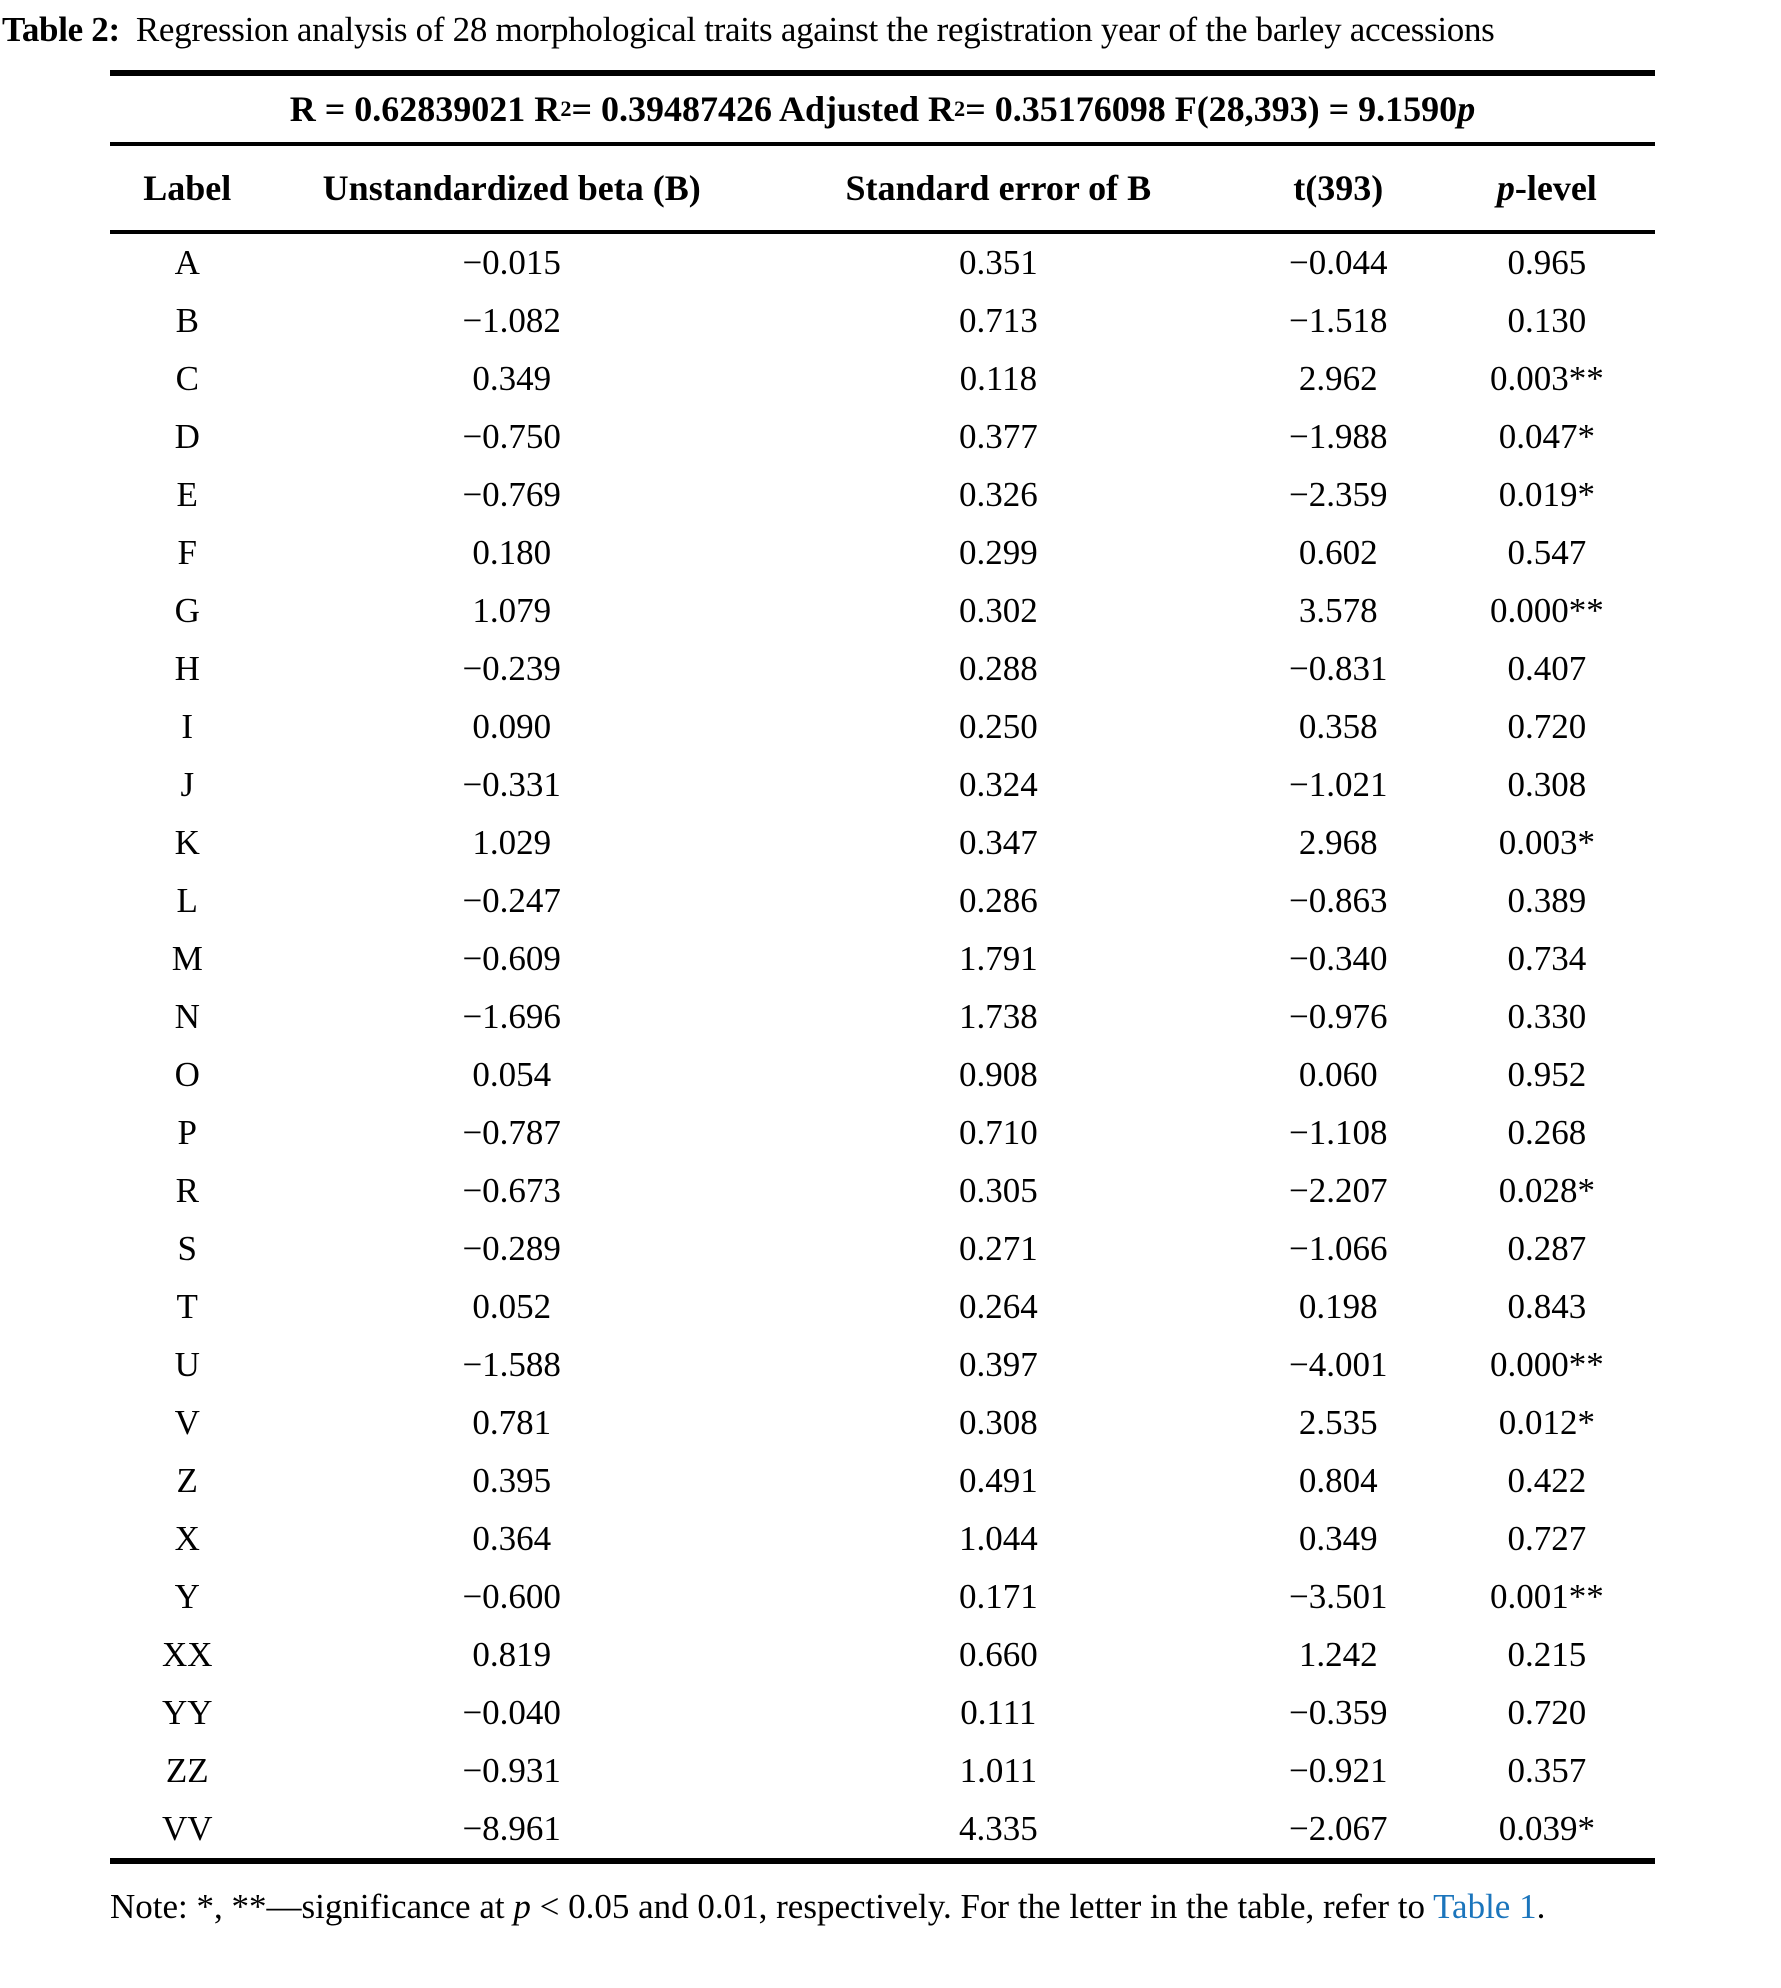  What do you see at coordinates (187, 1596) in the screenshot?
I see `cell-label: Y` at bounding box center [187, 1596].